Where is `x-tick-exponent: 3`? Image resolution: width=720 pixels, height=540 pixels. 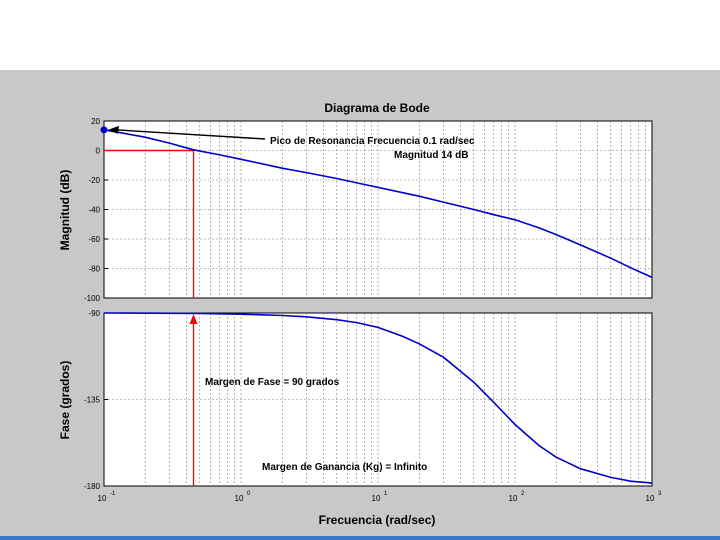 x-tick-exponent: 3 is located at coordinates (660, 494).